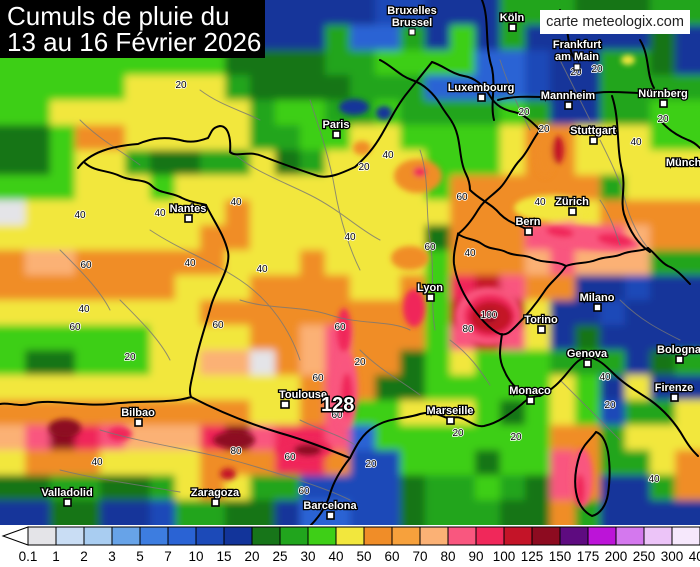 The image size is (700, 567). I want to click on svg-text: 50, so click(363, 556).